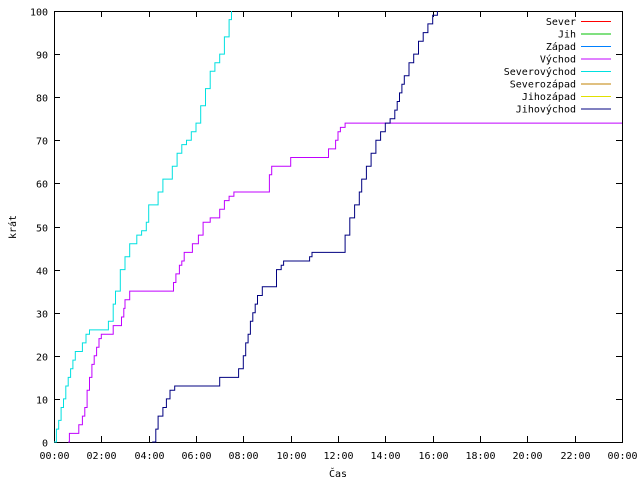 This screenshot has height=480, width=640. I want to click on y-tick-label: 30, so click(42, 315).